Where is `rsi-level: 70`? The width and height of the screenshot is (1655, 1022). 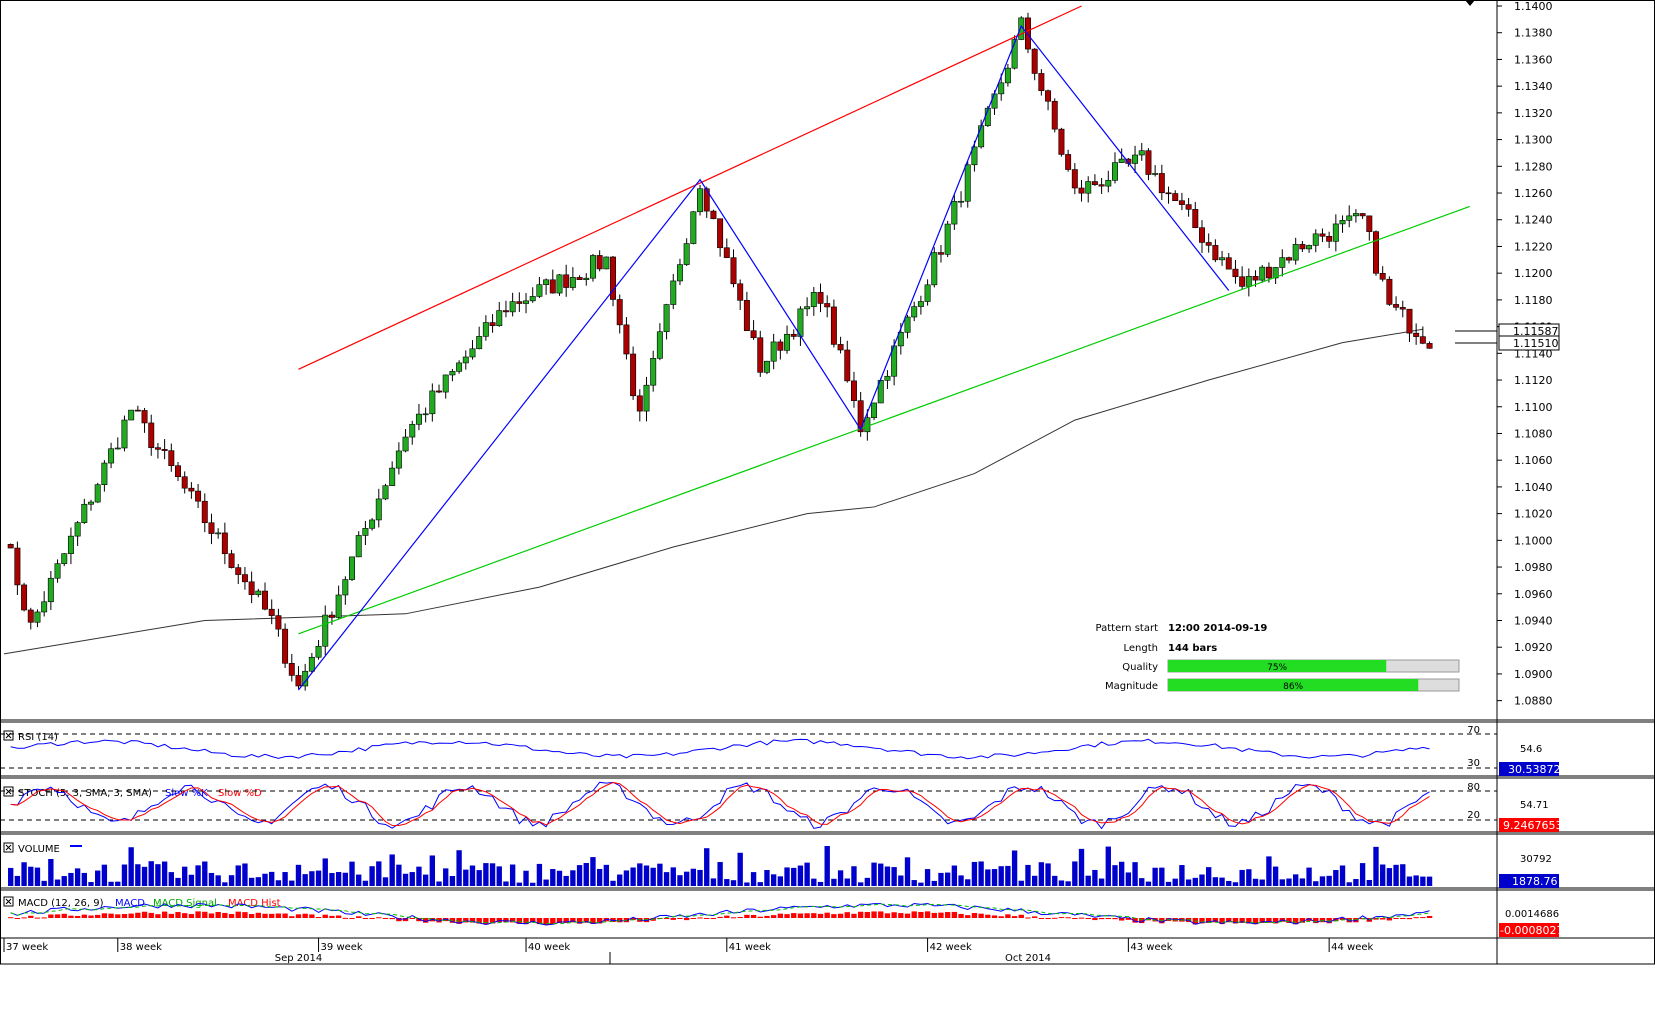 rsi-level: 70 is located at coordinates (1473, 730).